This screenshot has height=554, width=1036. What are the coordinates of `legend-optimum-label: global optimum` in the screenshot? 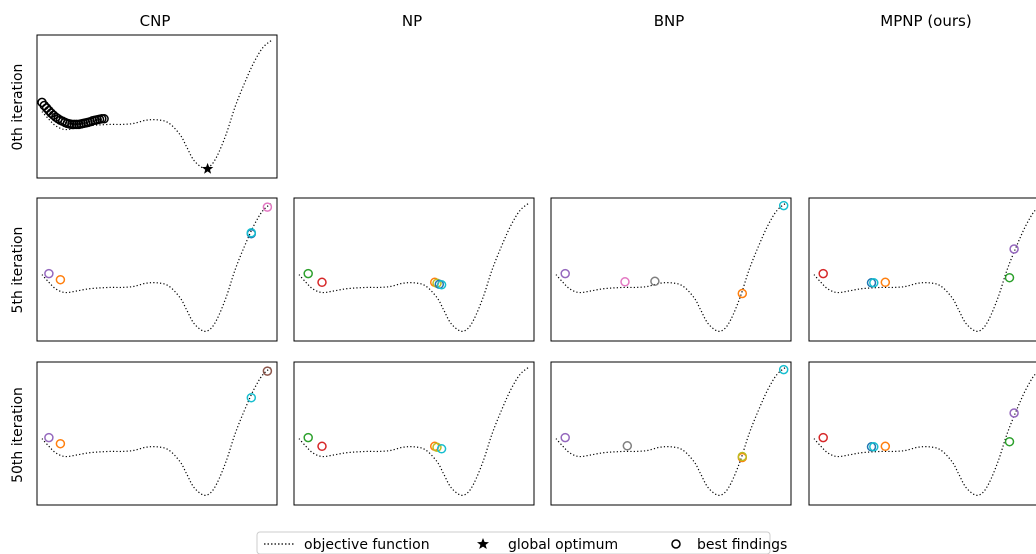 It's located at (563, 545).